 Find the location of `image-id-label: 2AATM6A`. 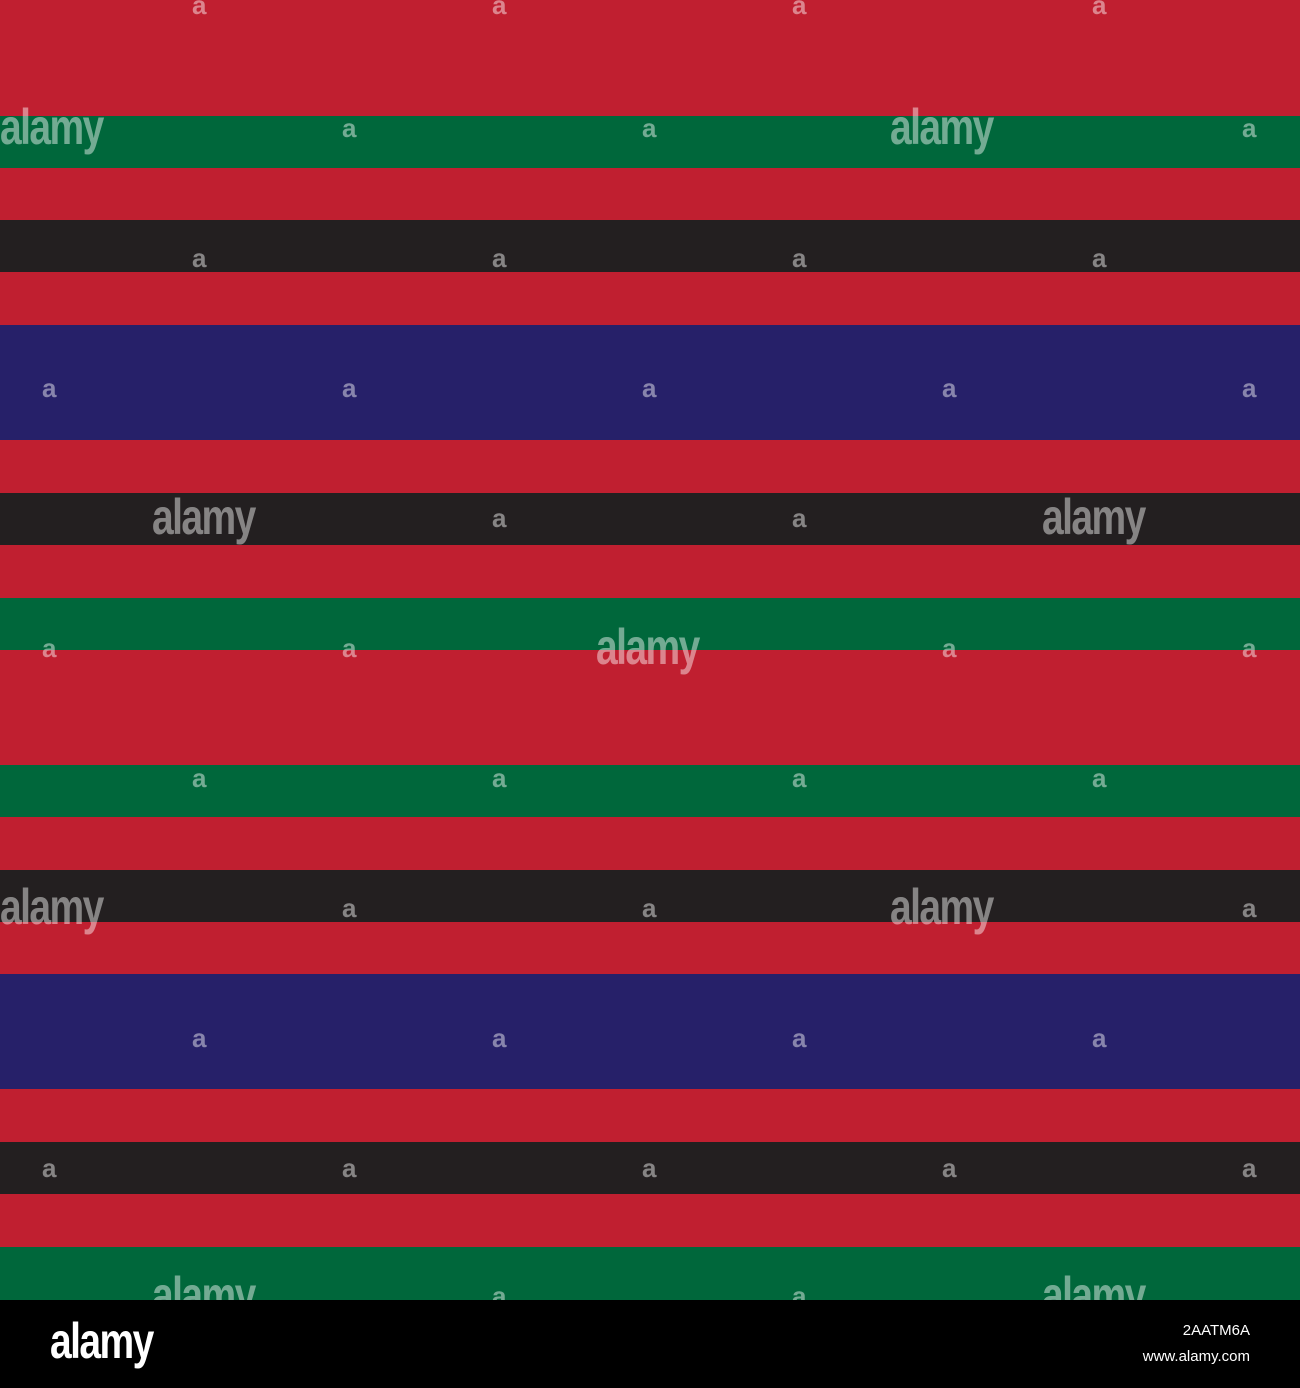

image-id-label: 2AATM6A is located at coordinates (1216, 1330).